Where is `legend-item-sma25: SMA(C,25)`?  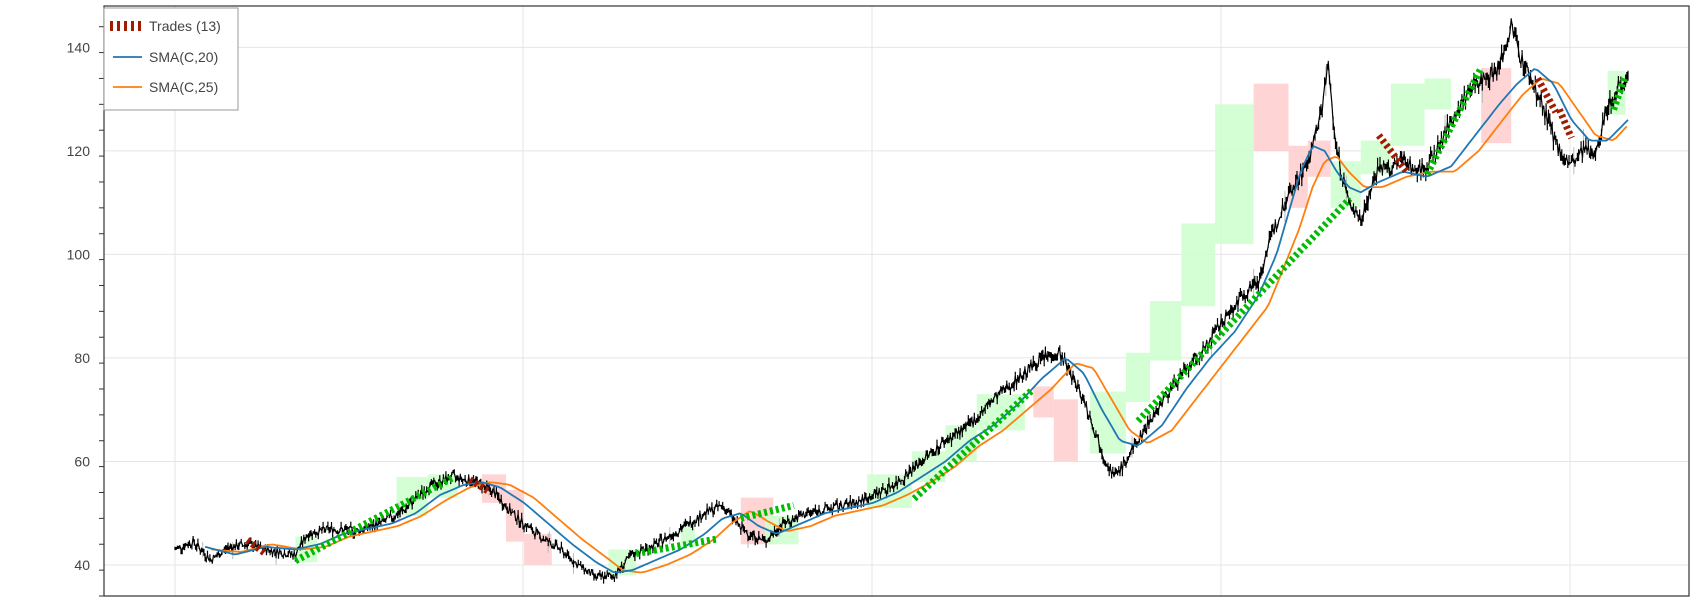 legend-item-sma25: SMA(C,25) is located at coordinates (165, 87).